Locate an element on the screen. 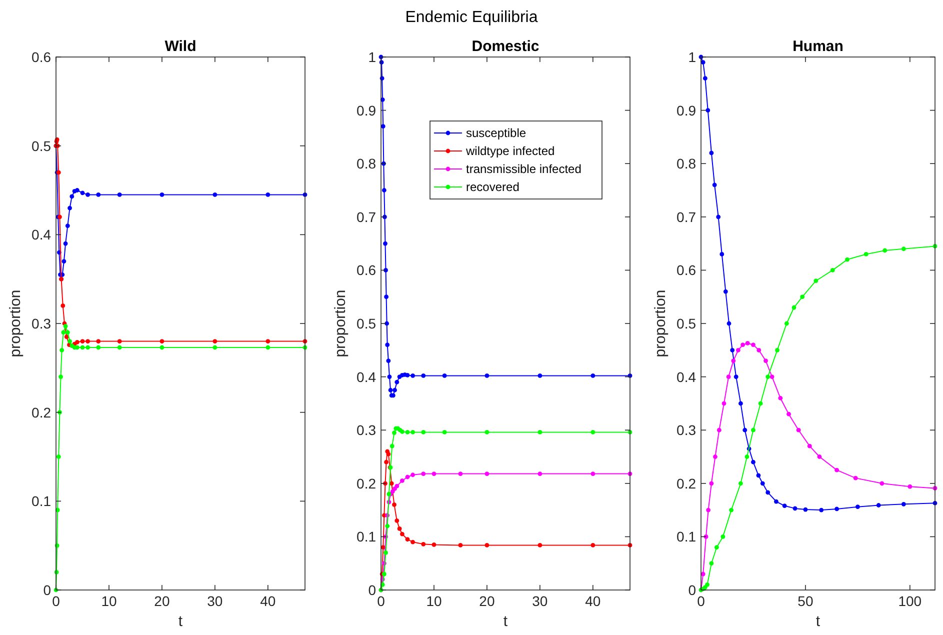 The height and width of the screenshot is (635, 943). y-tick-label: 1 is located at coordinates (692, 57).